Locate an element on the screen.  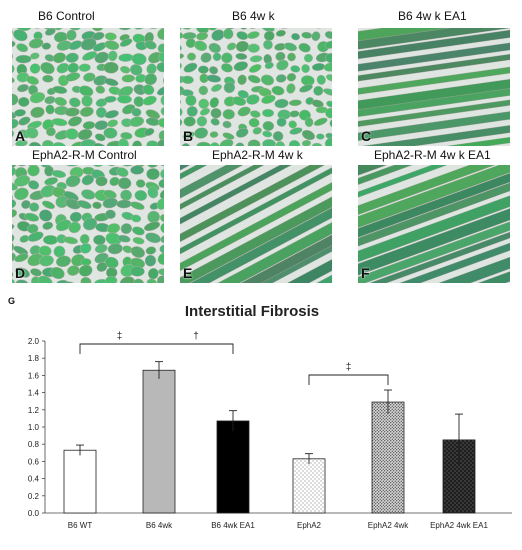
micrograph-panel-f: F is located at coordinates (434, 224).